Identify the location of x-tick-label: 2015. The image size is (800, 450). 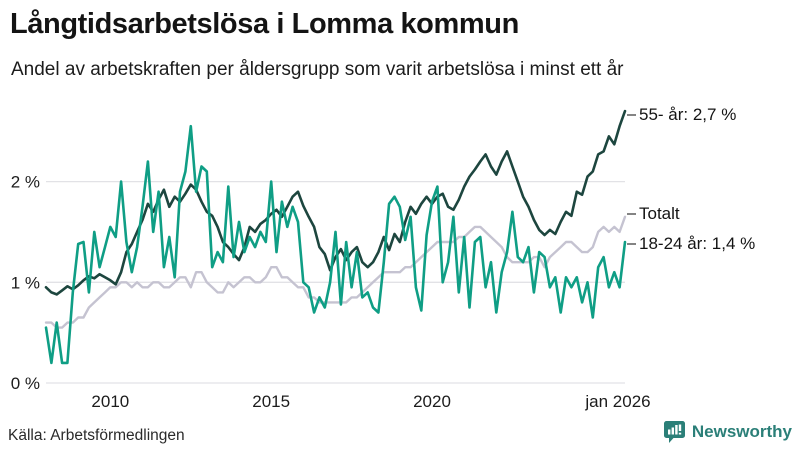
(271, 401).